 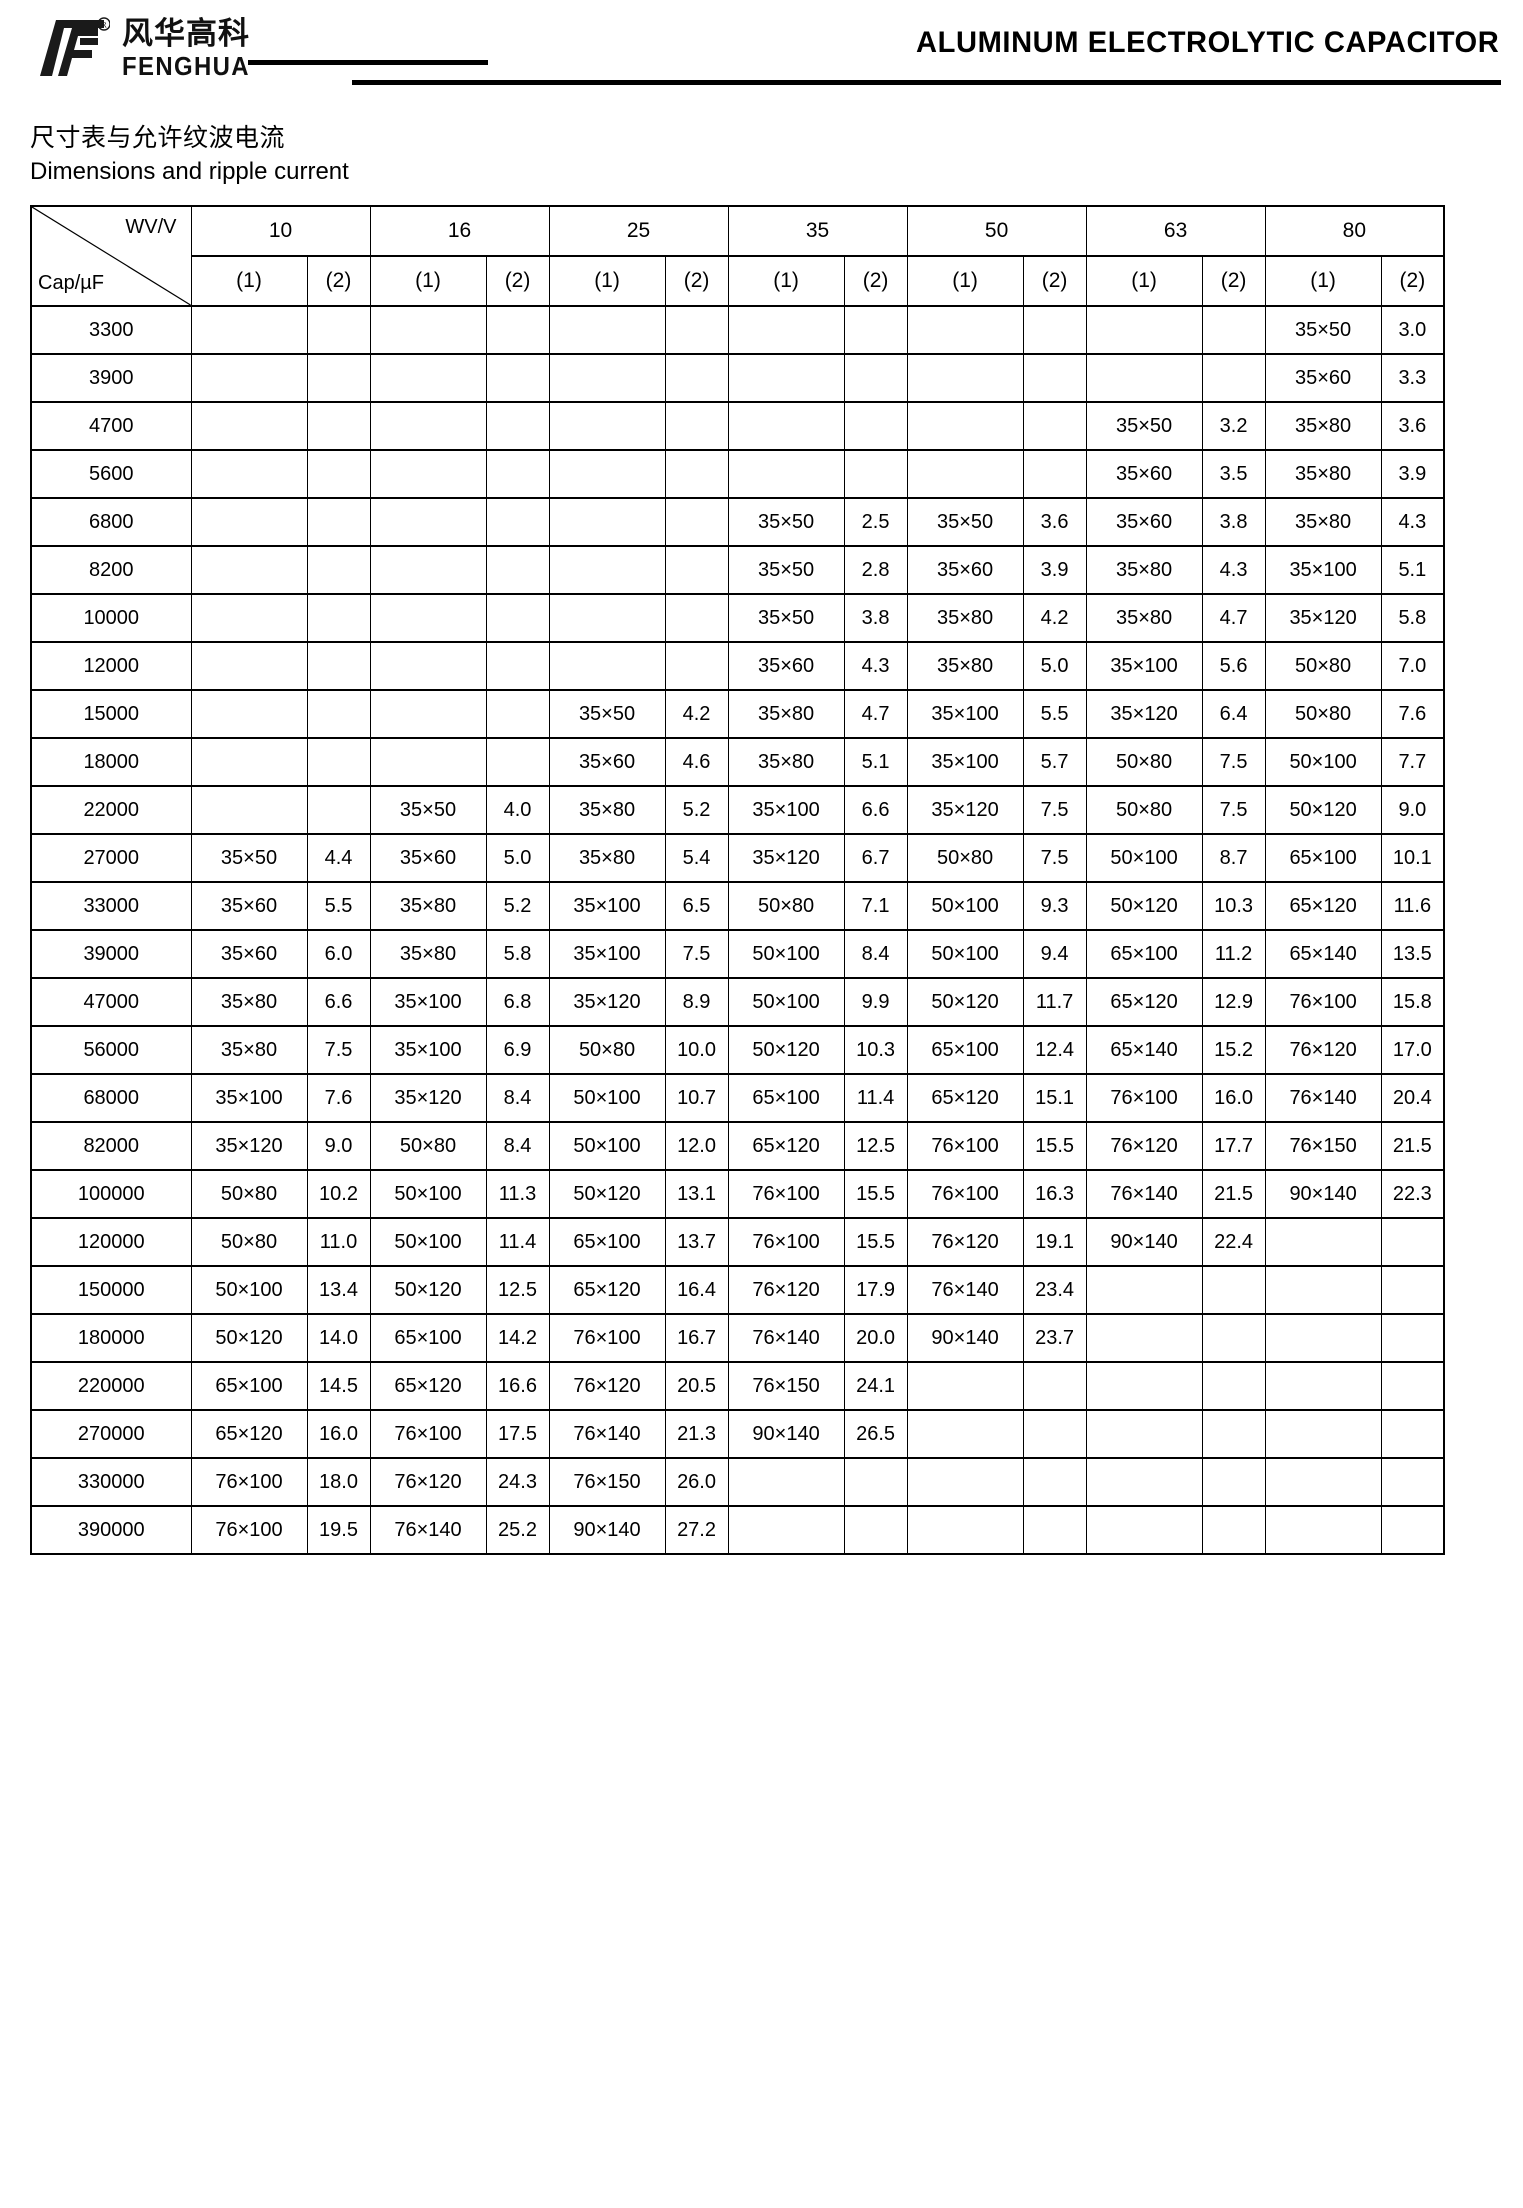 What do you see at coordinates (517, 1338) in the screenshot?
I see `cell-ripple-current: 14.2` at bounding box center [517, 1338].